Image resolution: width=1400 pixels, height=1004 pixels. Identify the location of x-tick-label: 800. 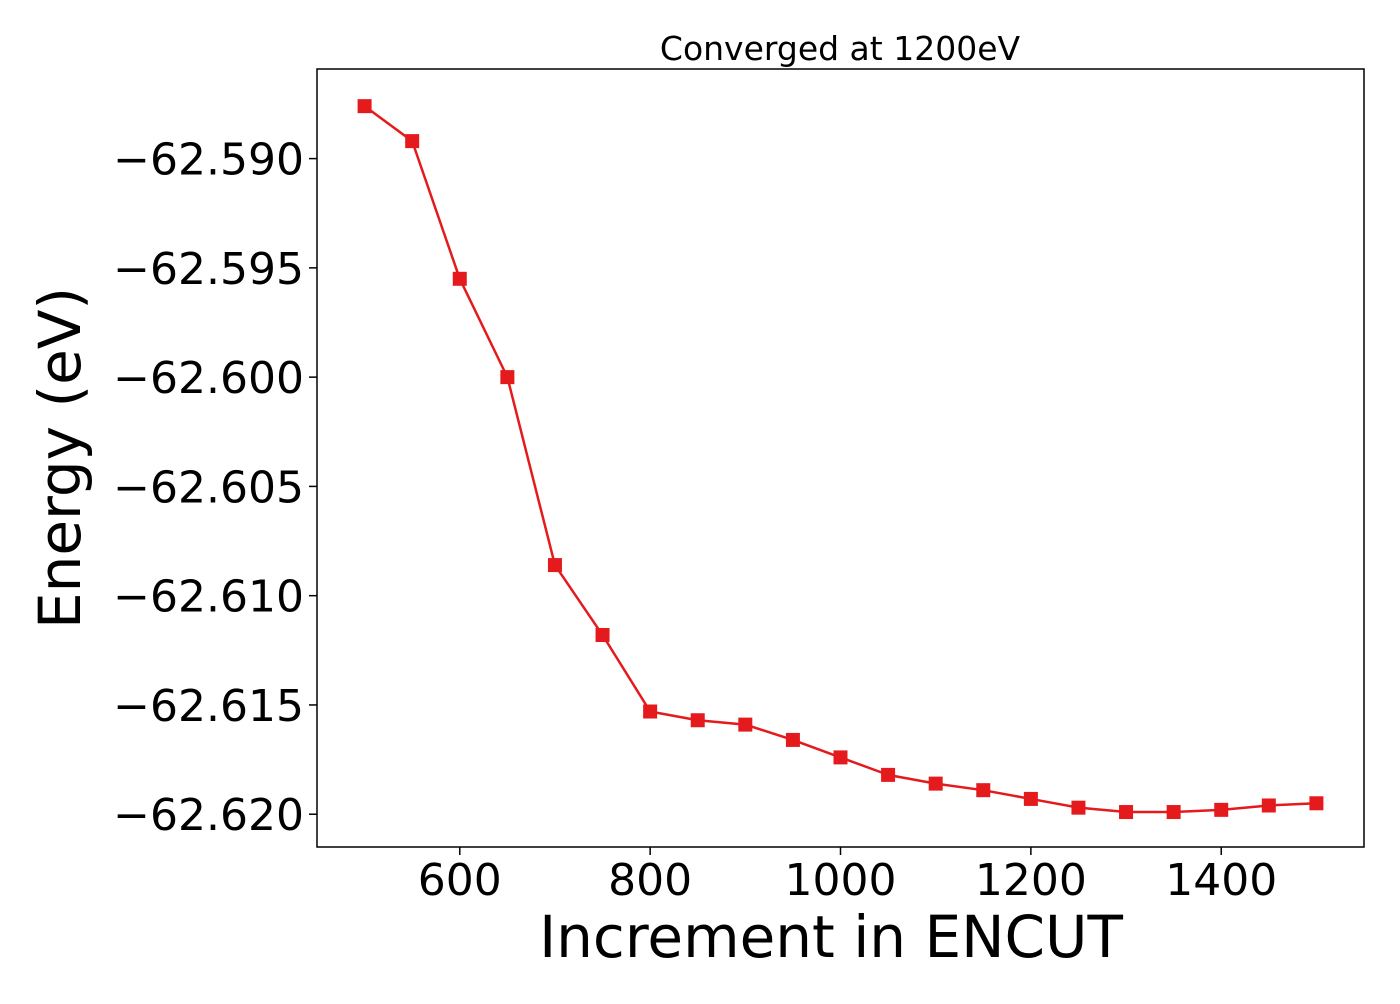
(650, 880).